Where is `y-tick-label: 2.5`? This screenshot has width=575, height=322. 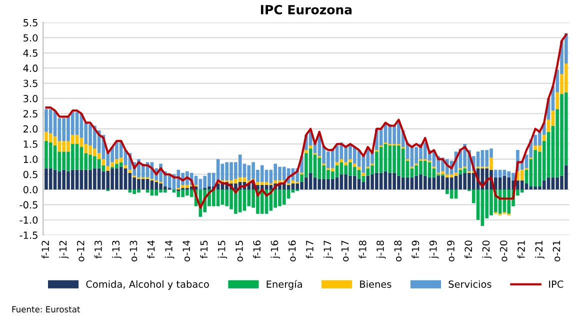 y-tick-label: 2.5 is located at coordinates (31, 114).